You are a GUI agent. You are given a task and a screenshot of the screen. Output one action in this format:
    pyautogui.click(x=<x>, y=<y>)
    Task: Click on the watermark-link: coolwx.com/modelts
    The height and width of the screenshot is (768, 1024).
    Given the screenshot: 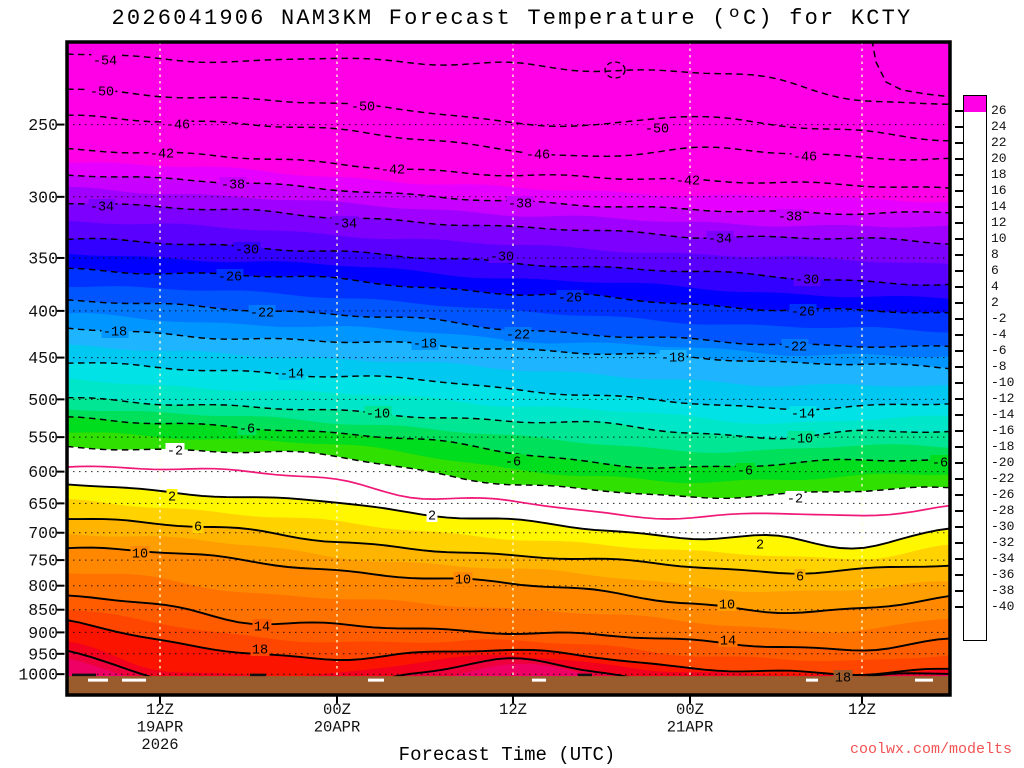 What is the action you would take?
    pyautogui.click(x=930, y=749)
    